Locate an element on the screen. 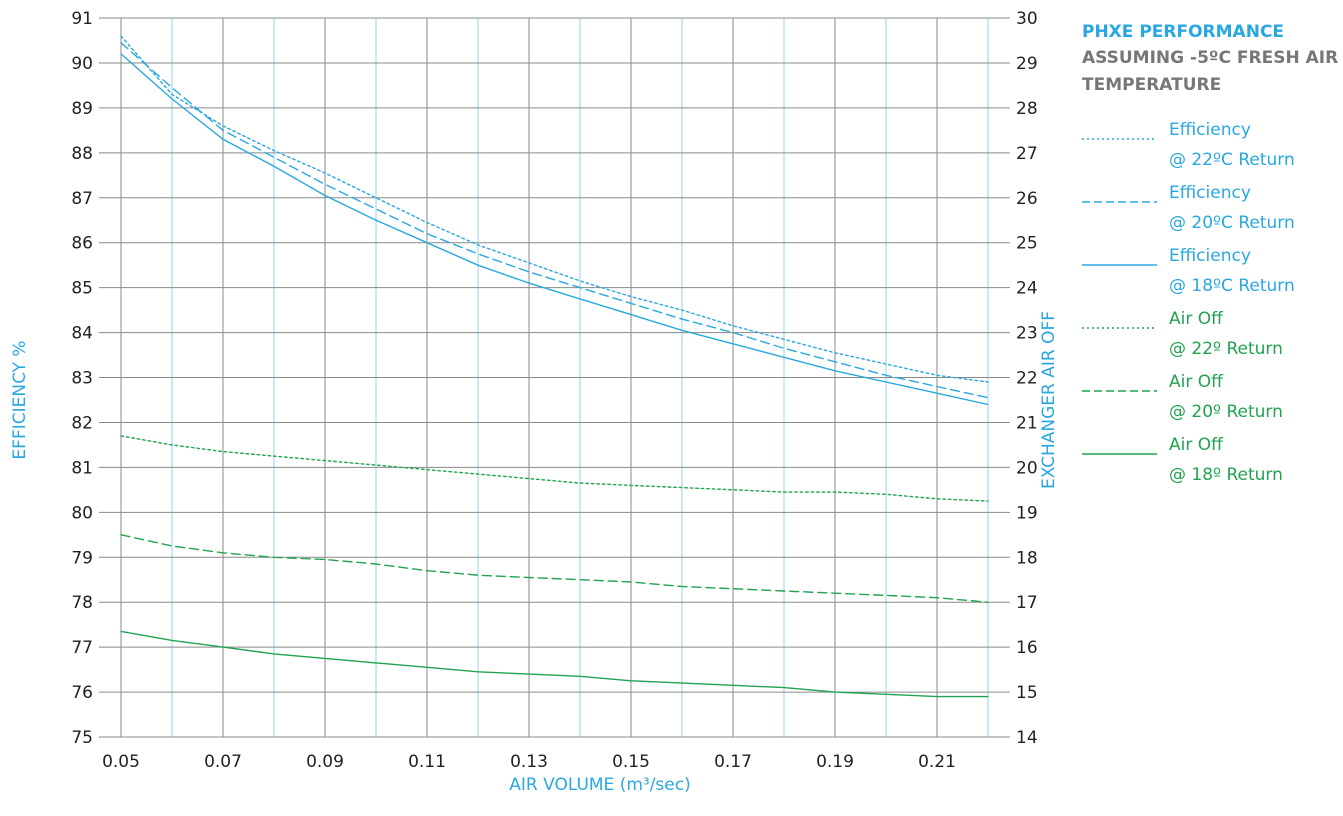  y-tick-label-right: 15 is located at coordinates (1027, 693).